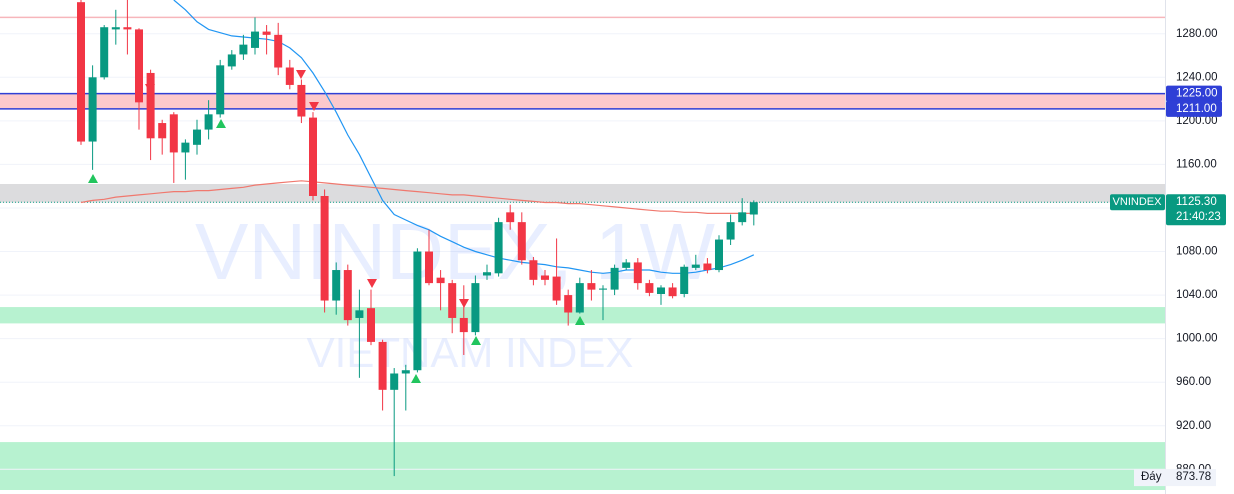 The height and width of the screenshot is (494, 1234). Describe the element at coordinates (1175, 478) in the screenshot. I see `low-marker-box` at that location.